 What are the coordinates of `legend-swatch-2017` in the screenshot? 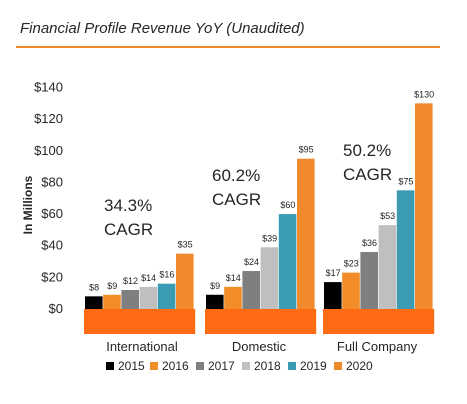 It's located at (200, 366).